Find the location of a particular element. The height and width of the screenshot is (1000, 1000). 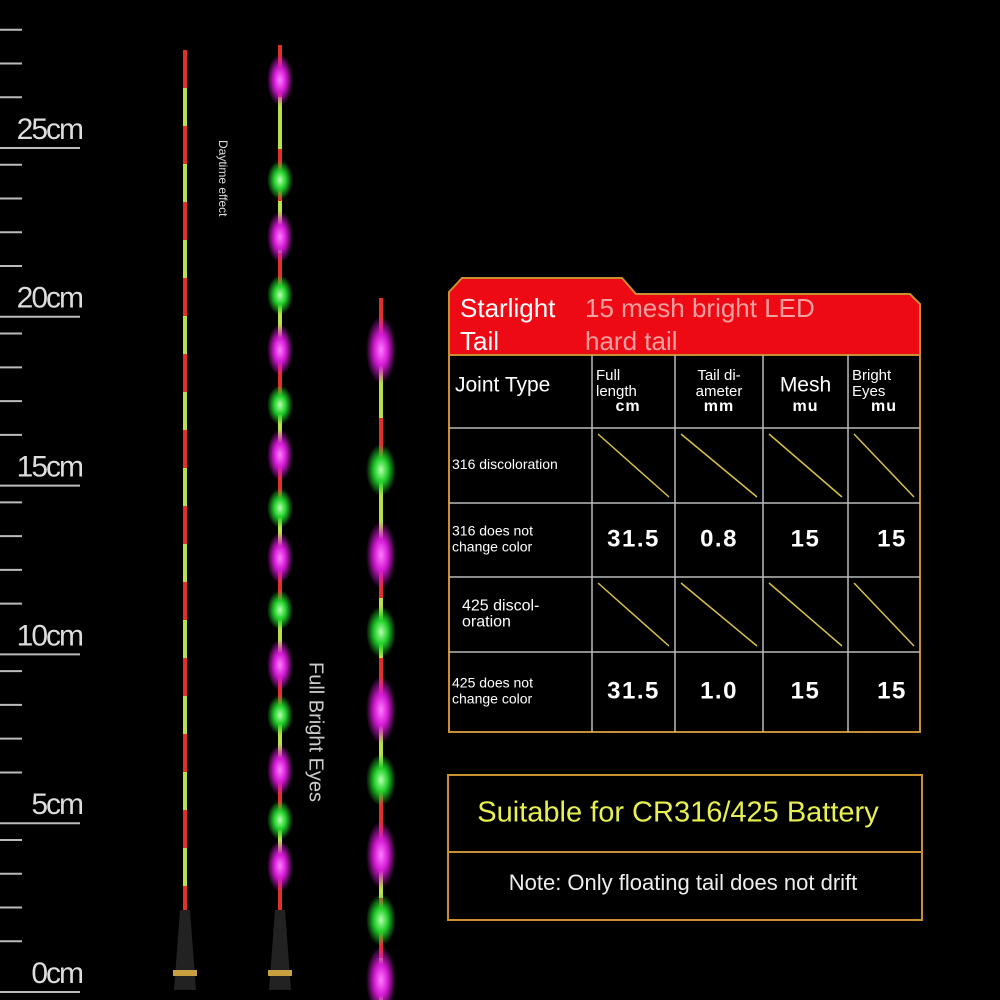

ruler-label: 20cm is located at coordinates (50, 298).